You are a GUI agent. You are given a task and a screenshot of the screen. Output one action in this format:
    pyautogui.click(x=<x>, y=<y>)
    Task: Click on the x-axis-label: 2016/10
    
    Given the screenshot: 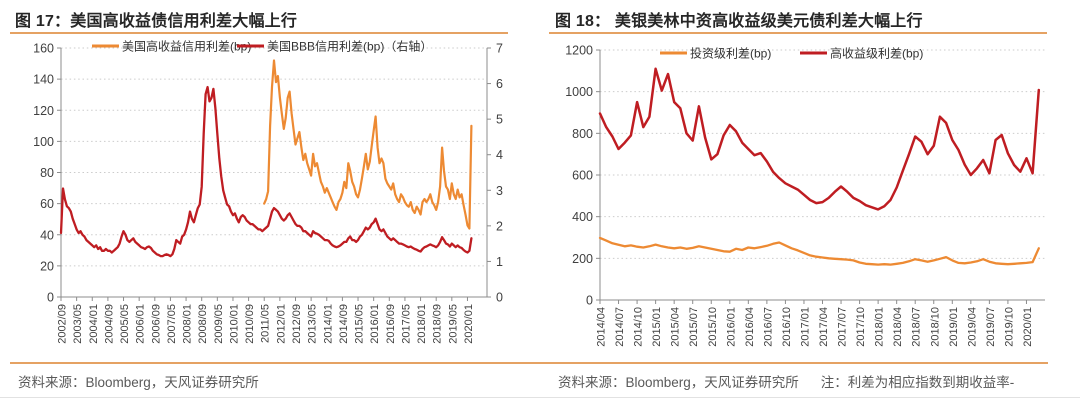 What is the action you would take?
    pyautogui.click(x=787, y=327)
    